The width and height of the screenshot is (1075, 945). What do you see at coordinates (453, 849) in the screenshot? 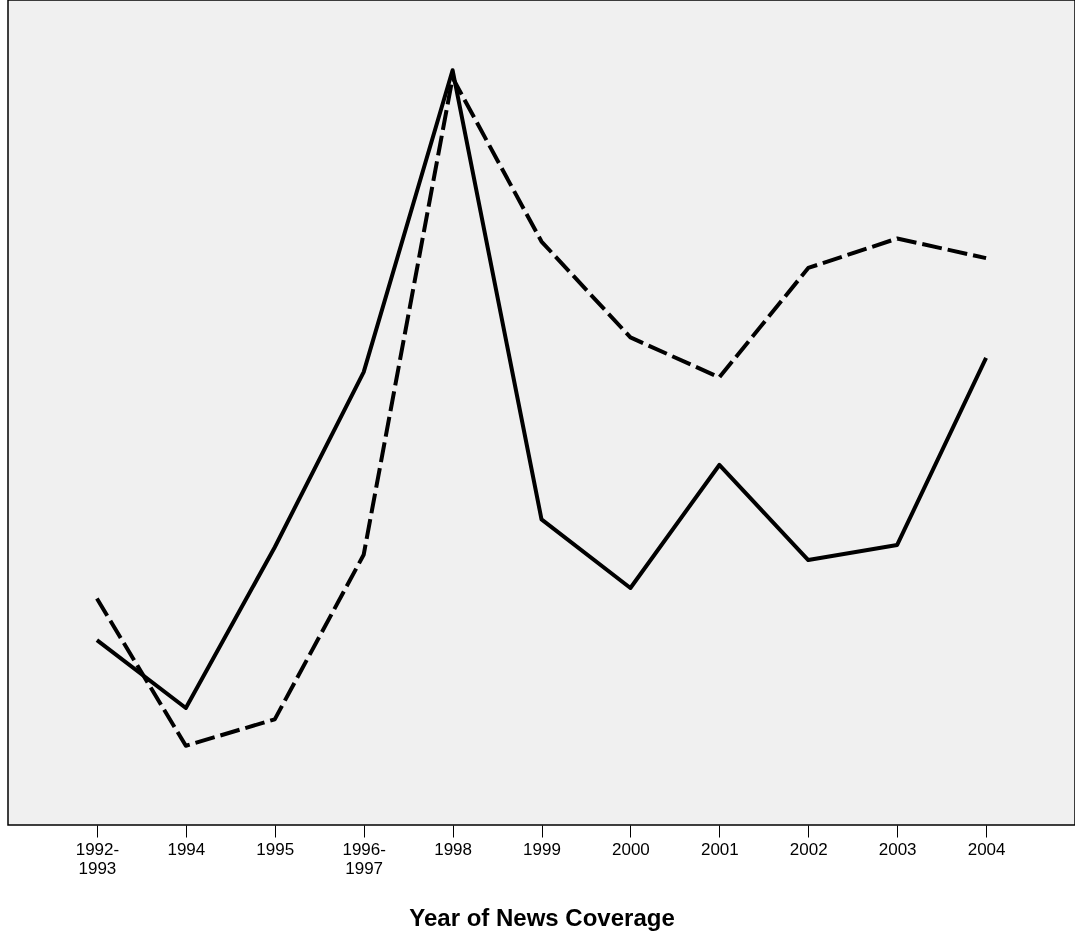
I see `x-tick-label: 1998` at bounding box center [453, 849].